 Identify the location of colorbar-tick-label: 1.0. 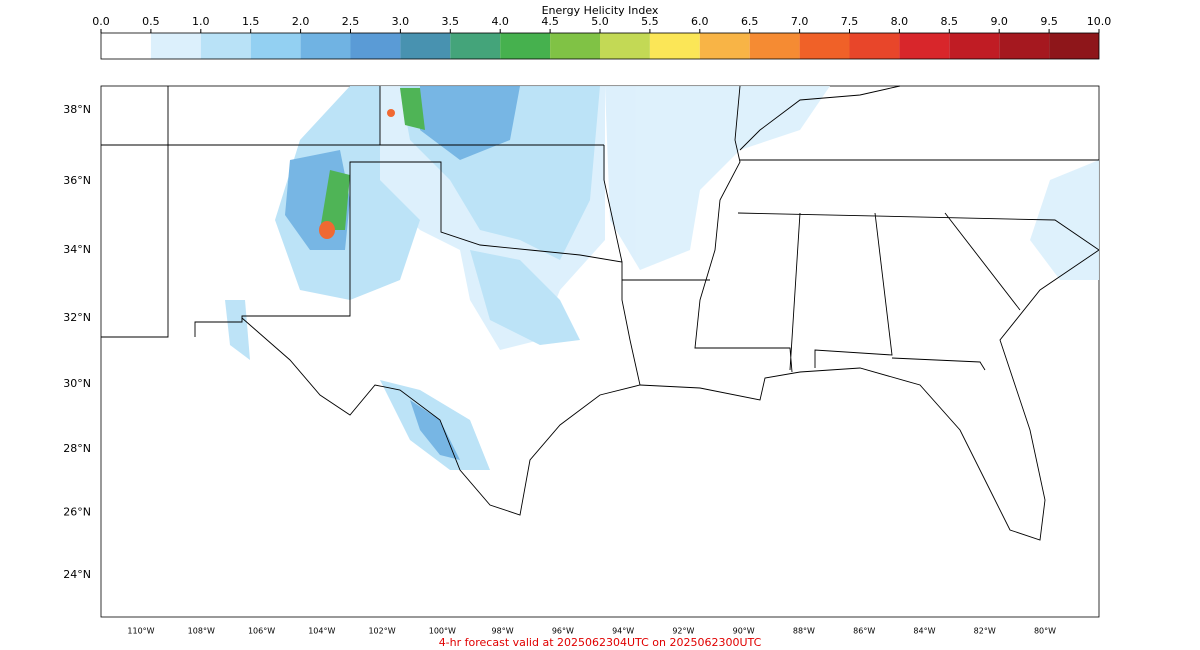
(201, 21).